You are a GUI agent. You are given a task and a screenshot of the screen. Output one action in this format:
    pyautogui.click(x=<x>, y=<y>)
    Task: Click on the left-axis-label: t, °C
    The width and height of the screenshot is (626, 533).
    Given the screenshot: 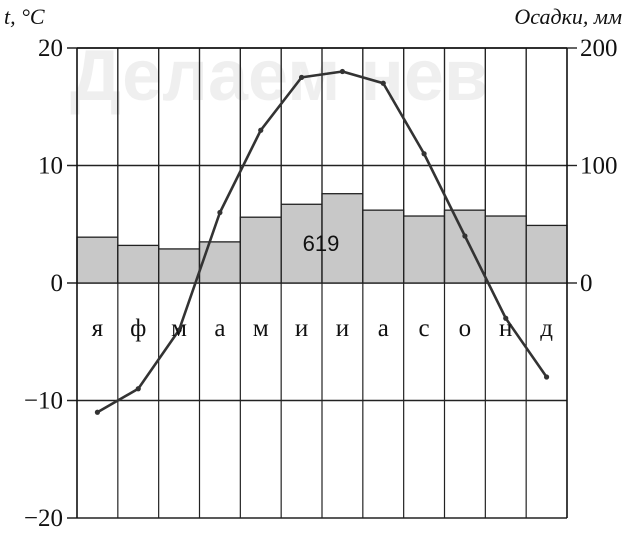 What is the action you would take?
    pyautogui.click(x=24, y=16)
    